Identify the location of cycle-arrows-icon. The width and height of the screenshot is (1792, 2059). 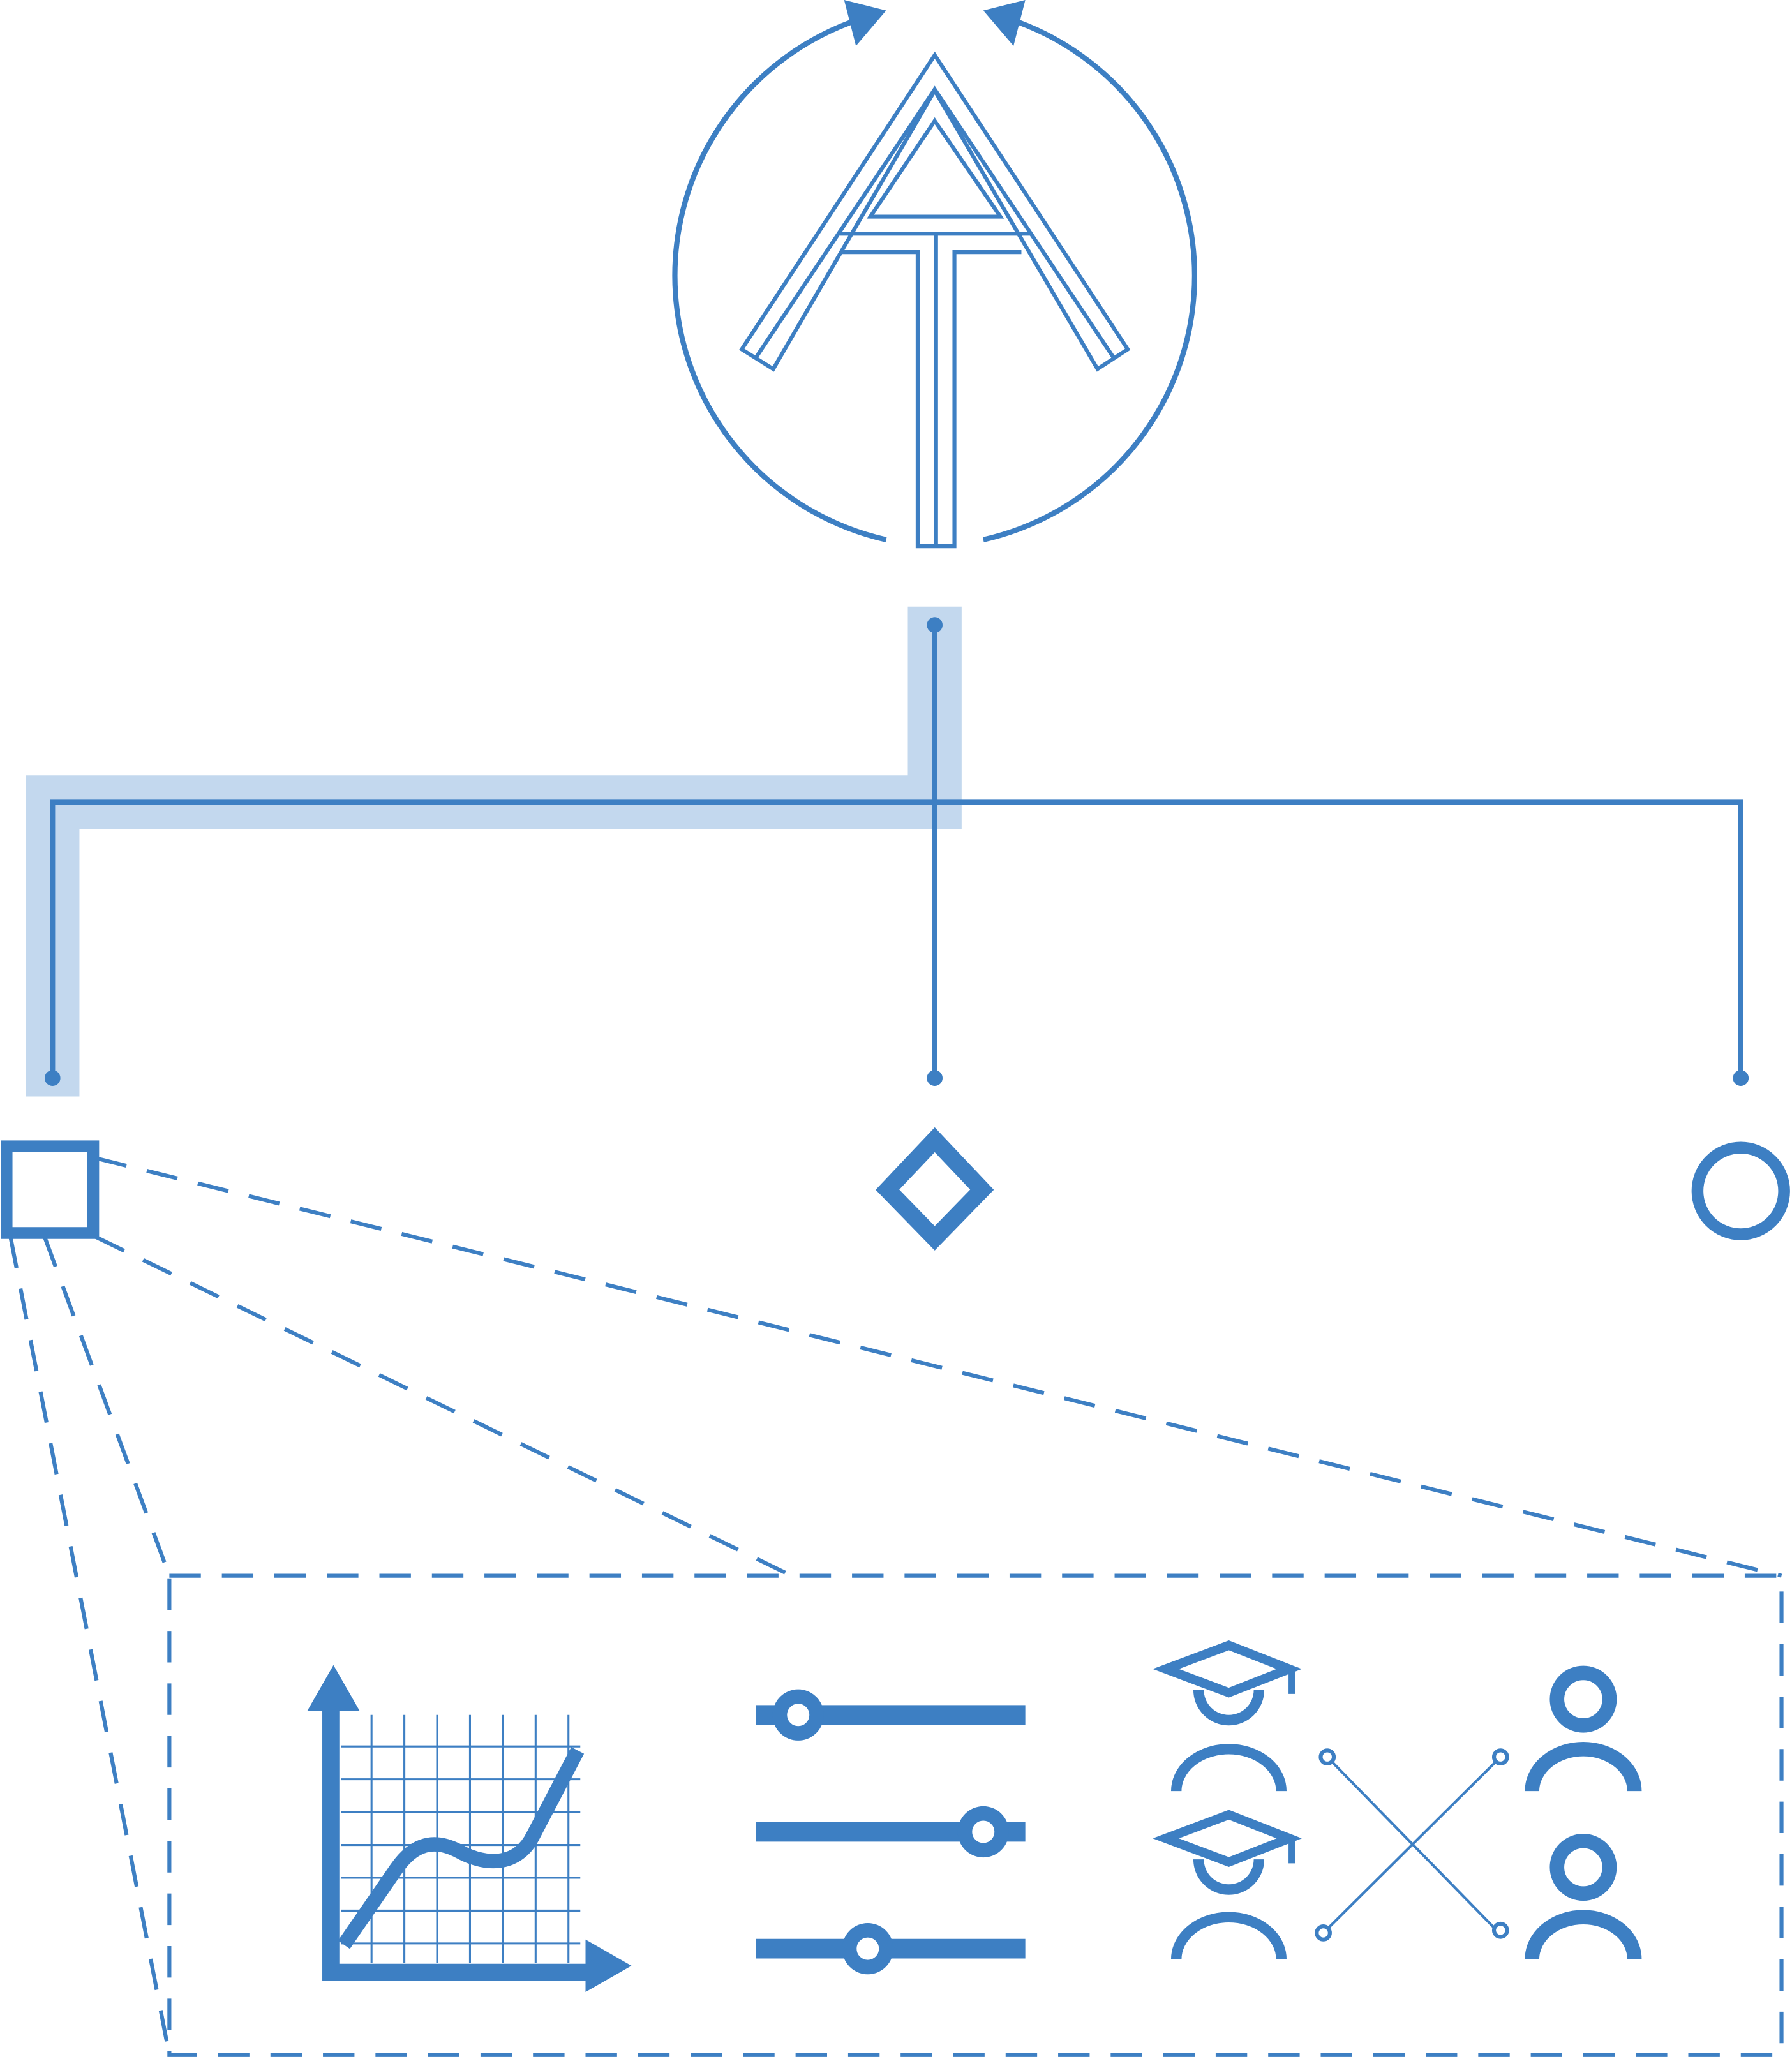
(934, 271).